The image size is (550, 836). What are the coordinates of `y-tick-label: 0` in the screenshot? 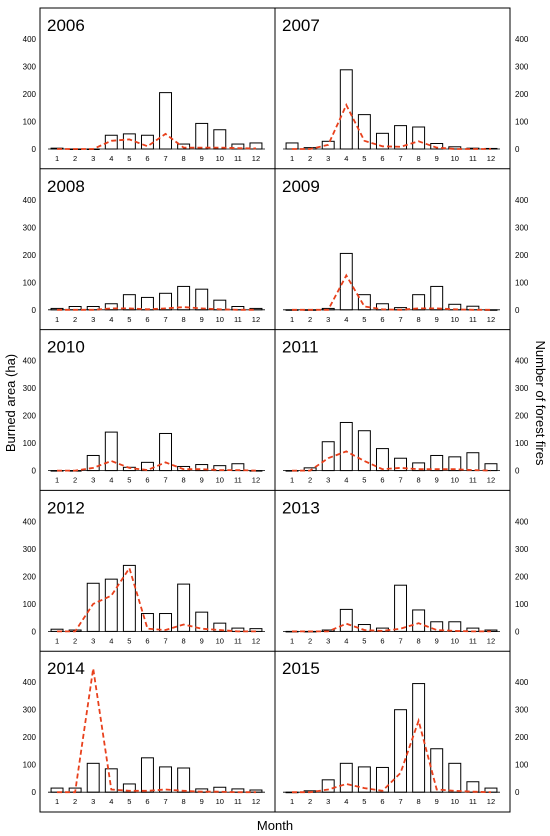 It's located at (517, 792).